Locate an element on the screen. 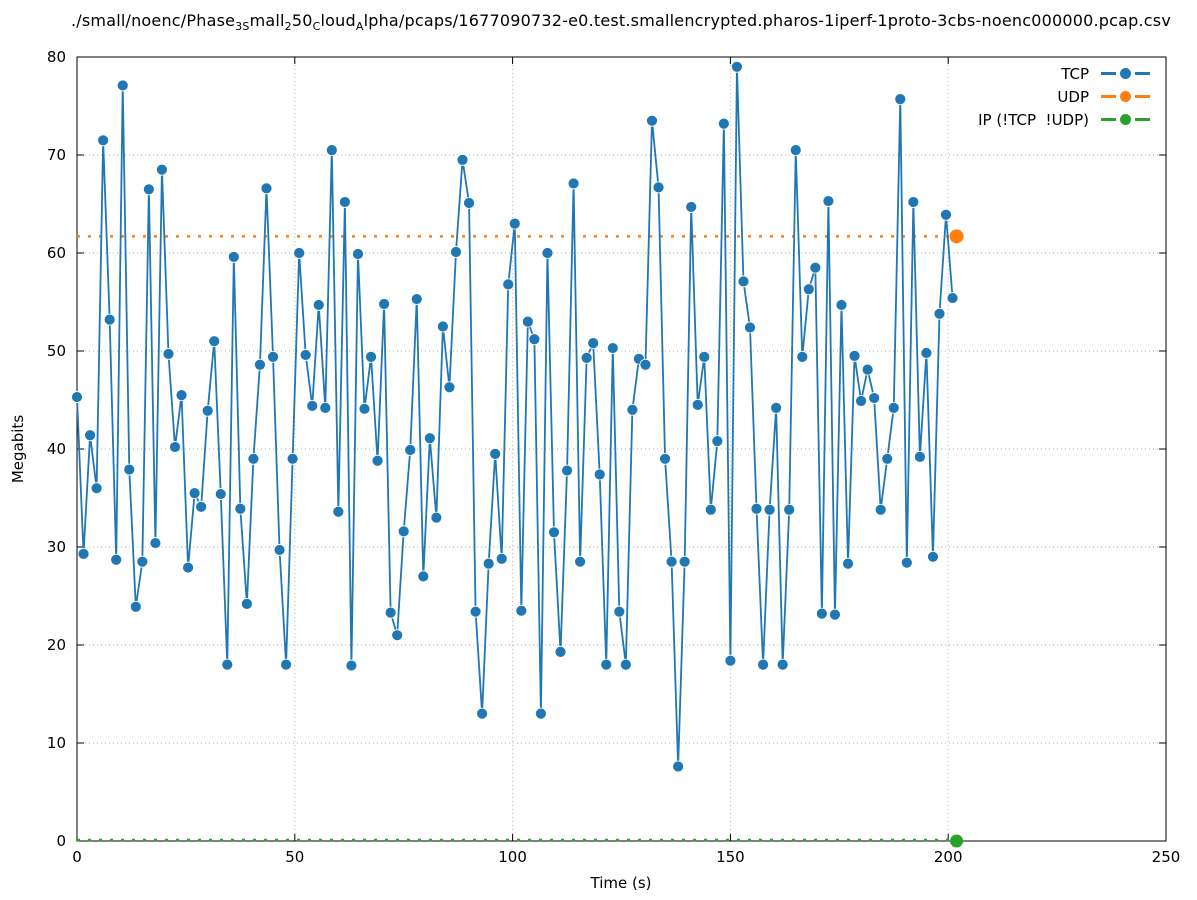 This screenshot has width=1197, height=900. x-tick-label: 150 is located at coordinates (730, 857).